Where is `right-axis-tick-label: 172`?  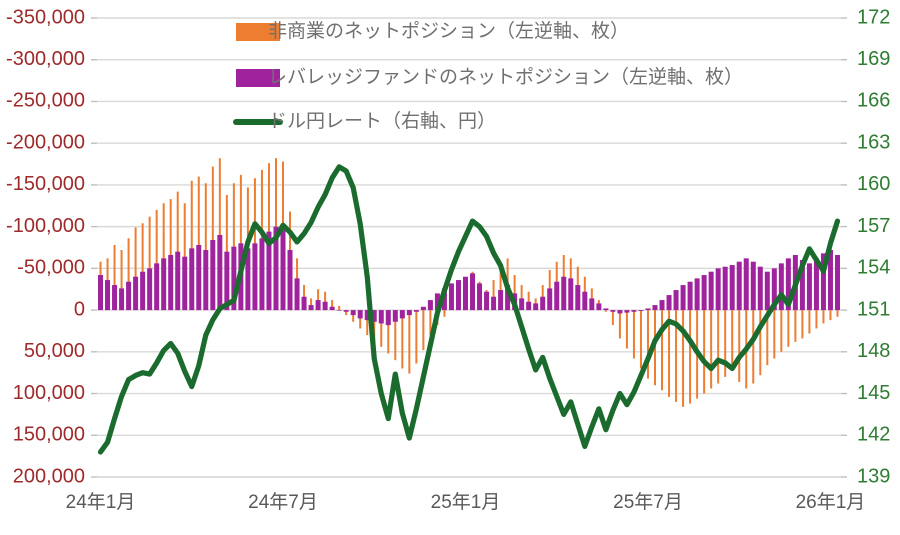
right-axis-tick-label: 172 is located at coordinates (873, 17).